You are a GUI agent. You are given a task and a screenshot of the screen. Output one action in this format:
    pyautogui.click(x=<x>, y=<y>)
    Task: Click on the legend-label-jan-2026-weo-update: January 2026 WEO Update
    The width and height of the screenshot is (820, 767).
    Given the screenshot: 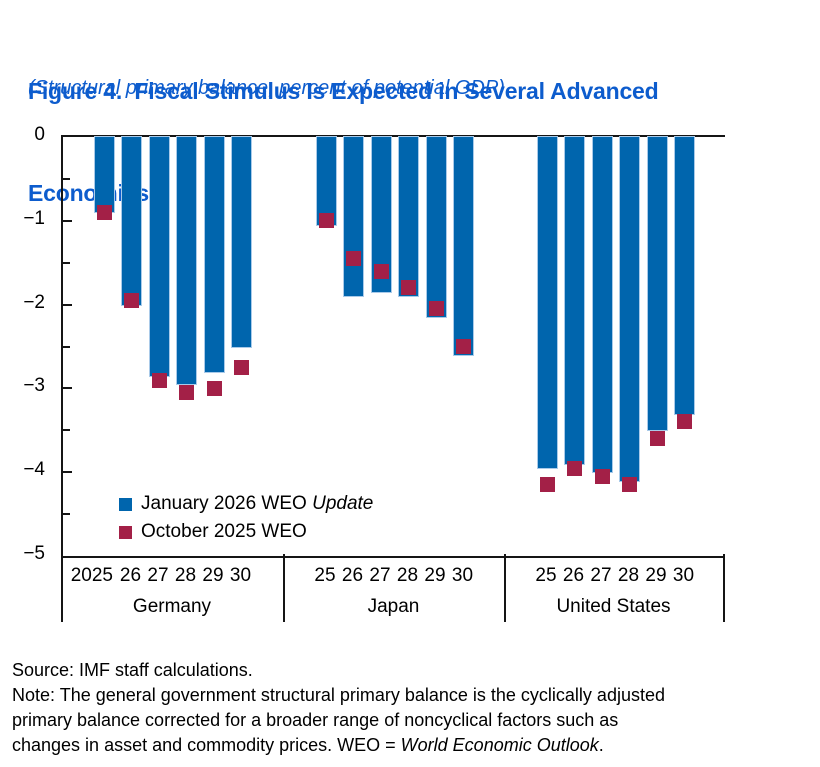 What is the action you would take?
    pyautogui.click(x=257, y=504)
    